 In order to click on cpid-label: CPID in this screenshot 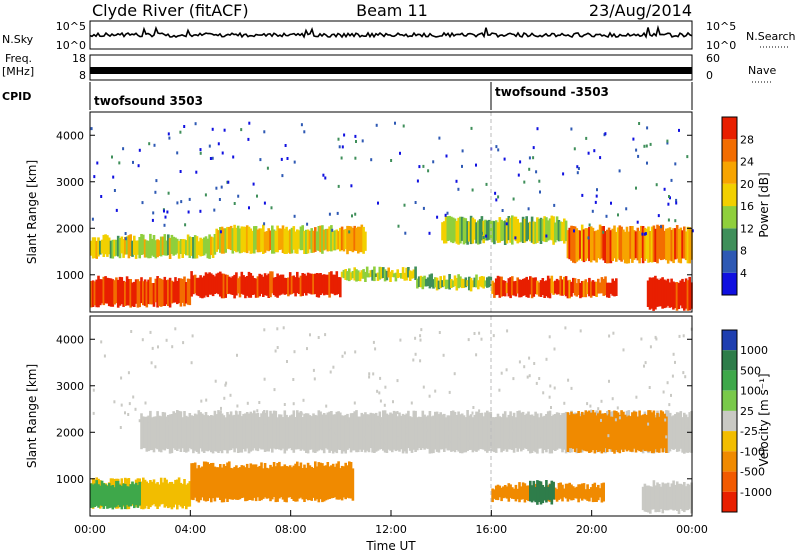, I will do `click(16, 96)`.